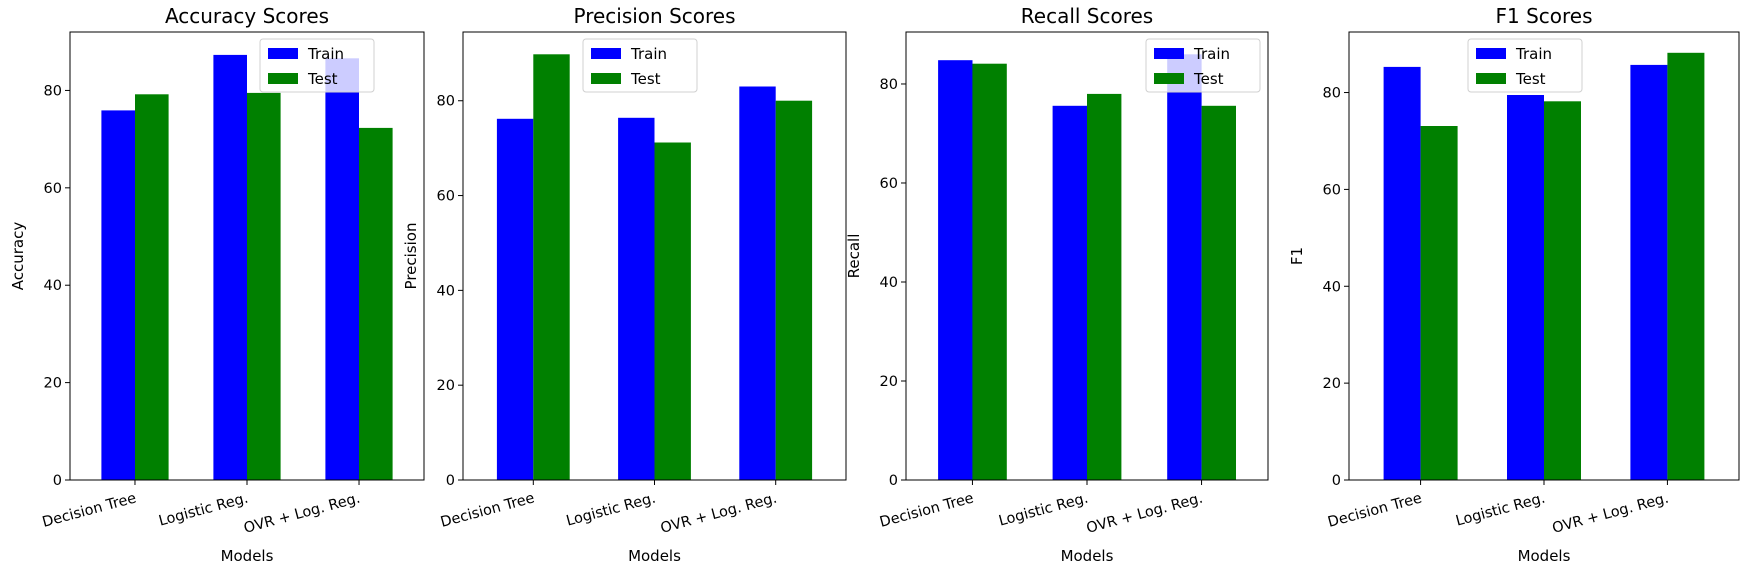 Image resolution: width=1760 pixels, height=567 pixels. I want to click on chart-title: Precision Scores, so click(654, 16).